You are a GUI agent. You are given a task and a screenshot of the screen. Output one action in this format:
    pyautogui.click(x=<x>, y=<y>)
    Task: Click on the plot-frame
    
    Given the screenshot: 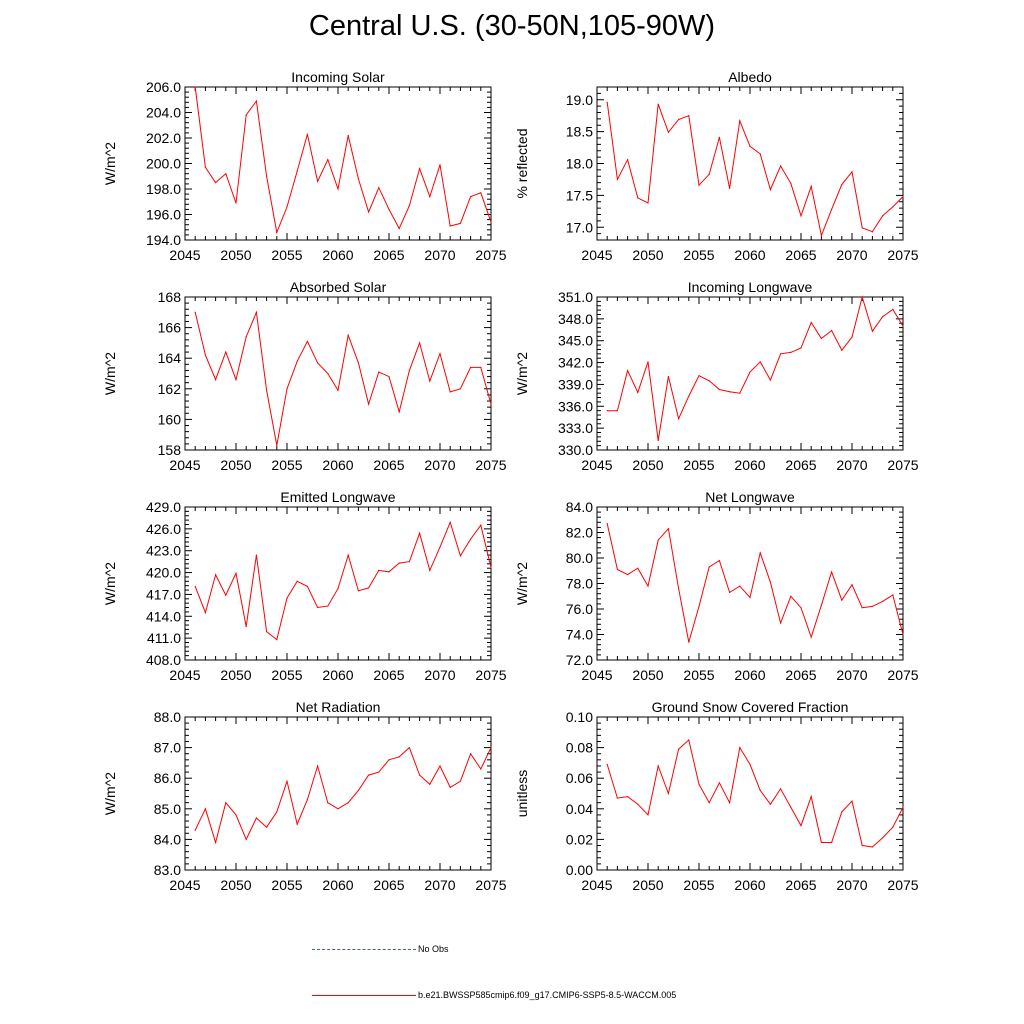 What is the action you would take?
    pyautogui.click(x=338, y=793)
    